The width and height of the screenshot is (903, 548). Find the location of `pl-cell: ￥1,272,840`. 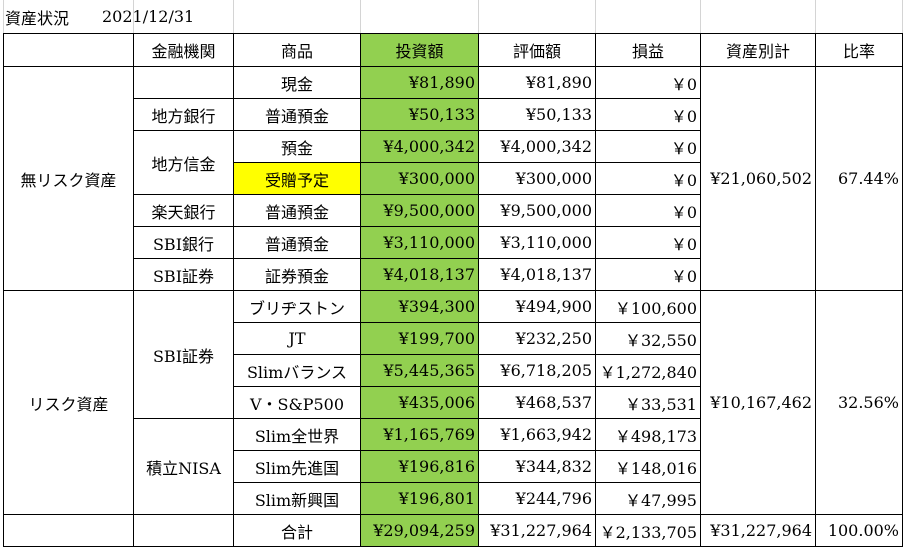

pl-cell: ￥1,272,840 is located at coordinates (648, 370).